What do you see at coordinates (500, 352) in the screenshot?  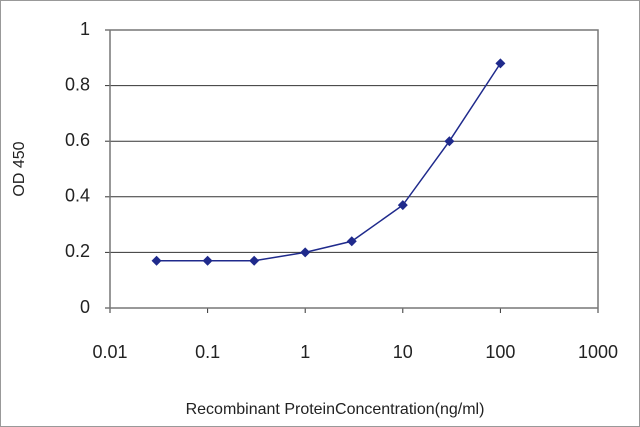 I see `x-tick-label: 100` at bounding box center [500, 352].